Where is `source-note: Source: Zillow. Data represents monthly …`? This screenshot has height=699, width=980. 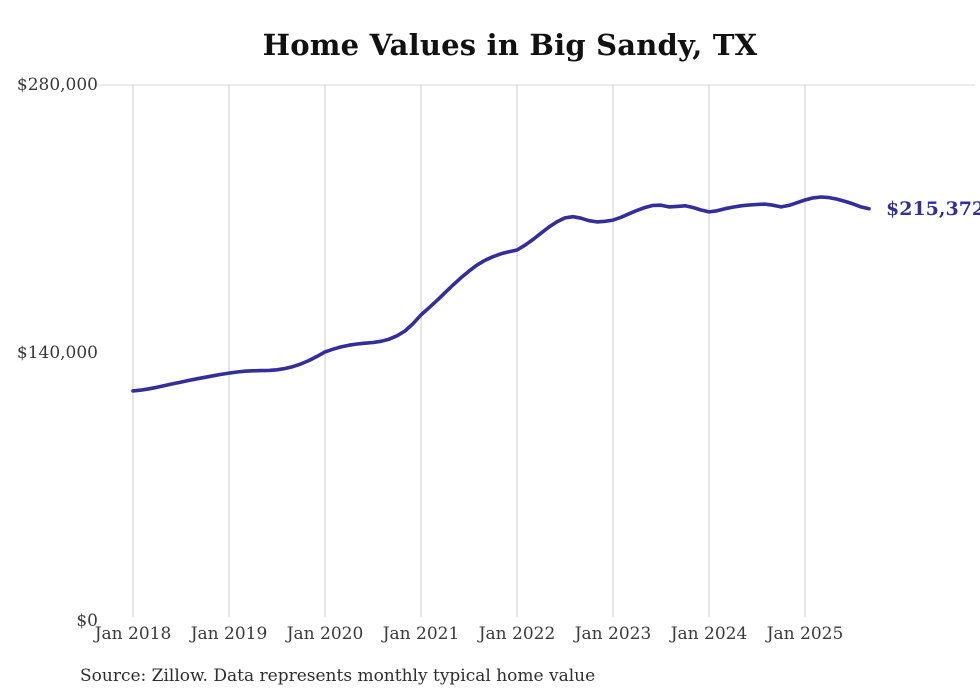 source-note: Source: Zillow. Data represents monthly … is located at coordinates (338, 676).